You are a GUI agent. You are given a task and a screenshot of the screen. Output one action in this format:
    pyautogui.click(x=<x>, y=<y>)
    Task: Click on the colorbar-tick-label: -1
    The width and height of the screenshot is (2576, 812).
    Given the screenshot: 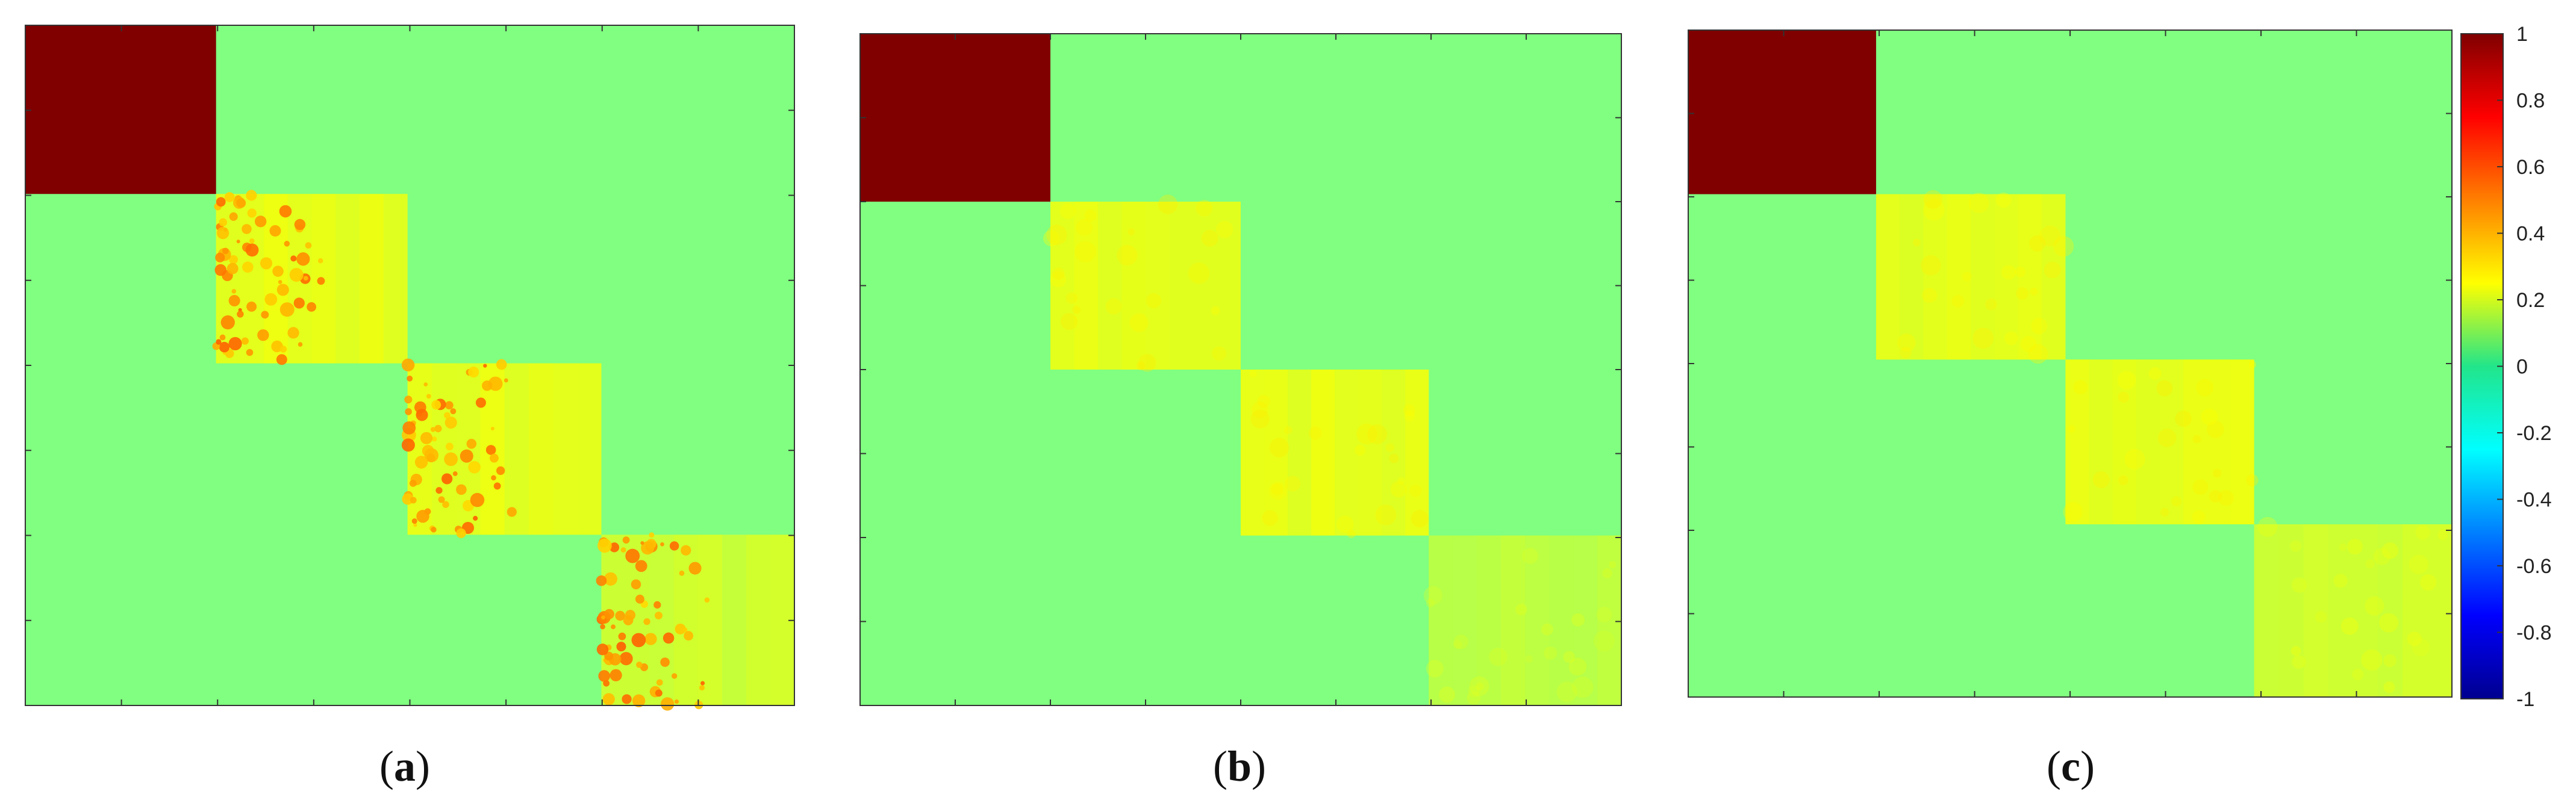 What is the action you would take?
    pyautogui.click(x=2525, y=699)
    